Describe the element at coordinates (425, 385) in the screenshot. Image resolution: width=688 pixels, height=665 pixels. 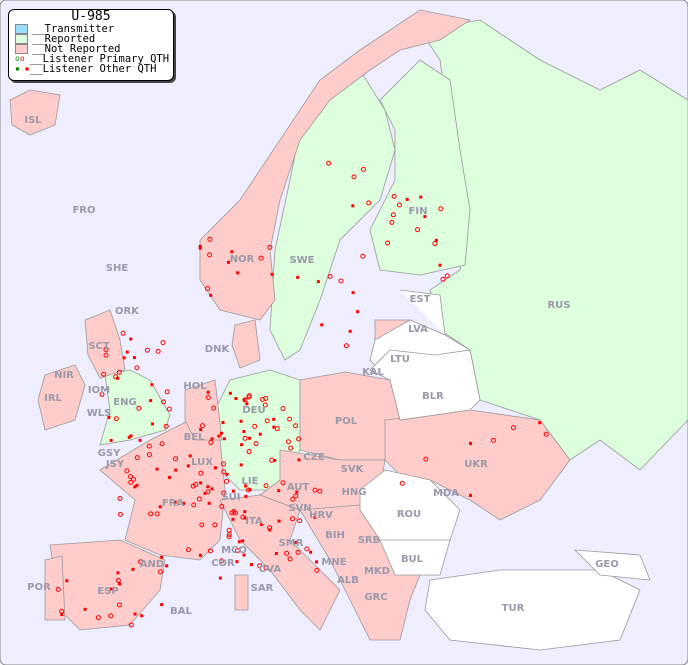
I see `country-blr` at that location.